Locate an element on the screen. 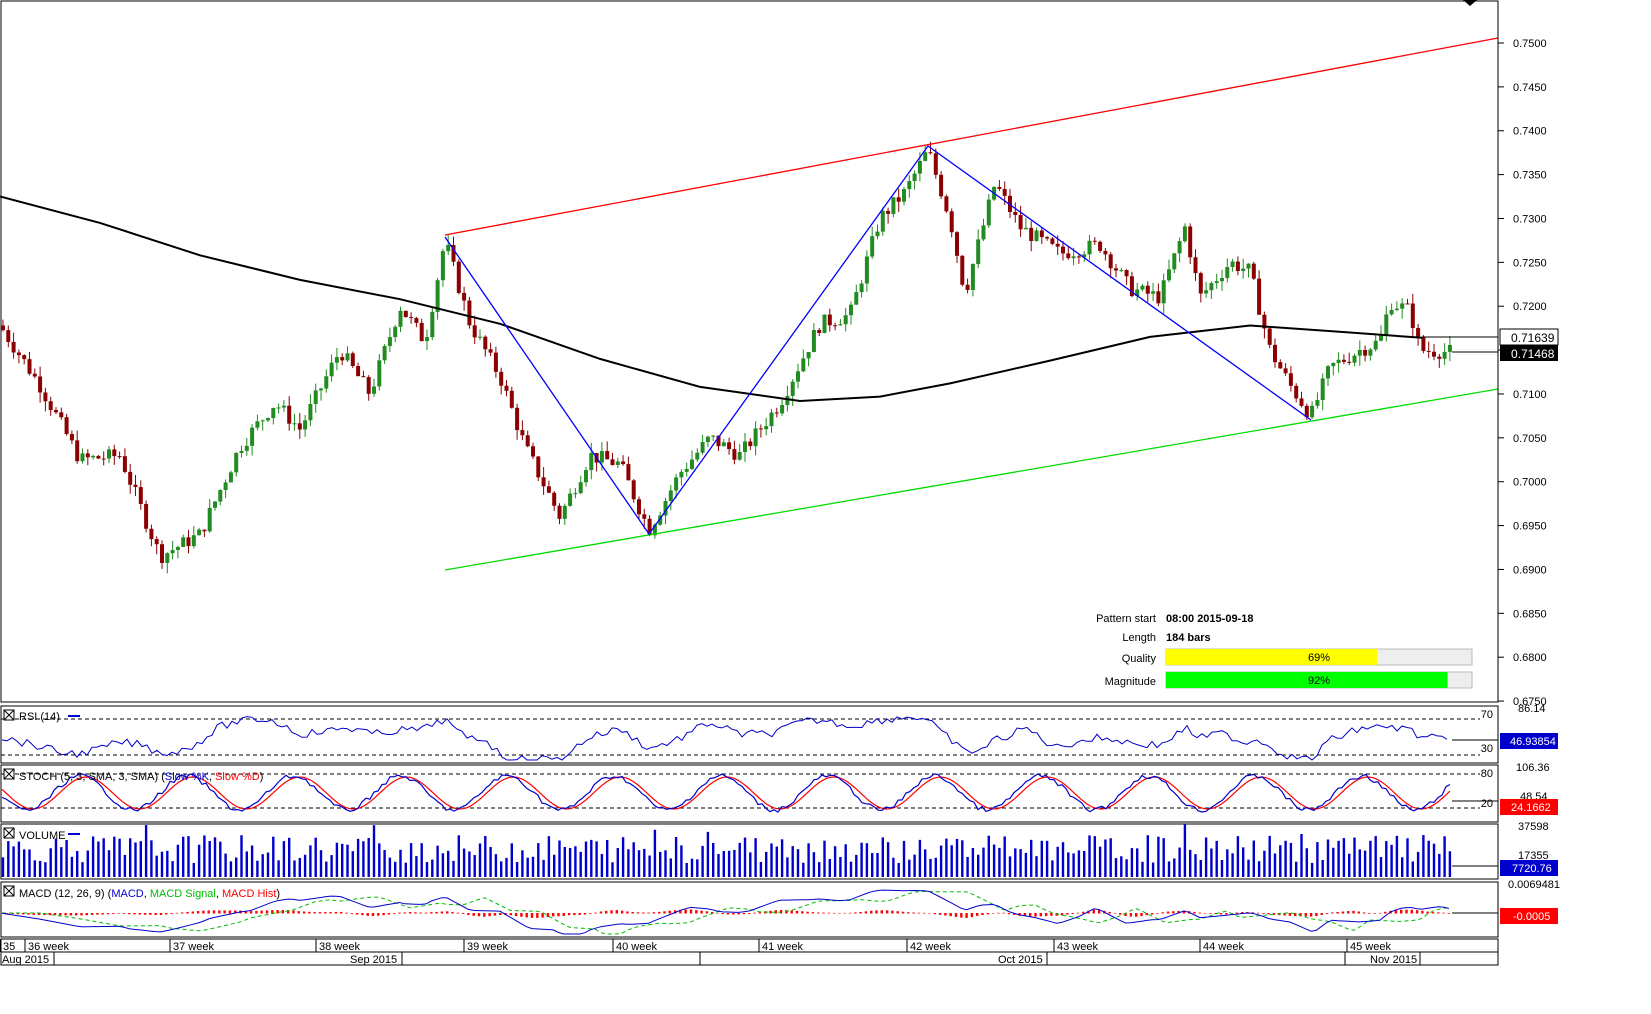 This screenshot has width=1651, height=1014. price-tick: 0.6850 is located at coordinates (1530, 614).